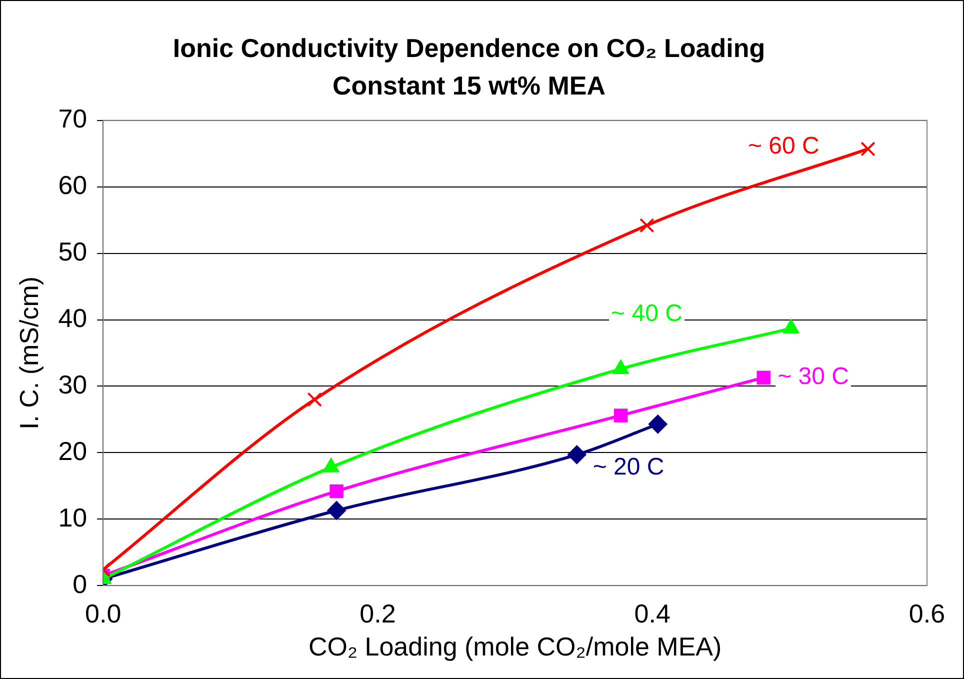  Describe the element at coordinates (469, 85) in the screenshot. I see `text: Constant 15 wt% MEA` at that location.